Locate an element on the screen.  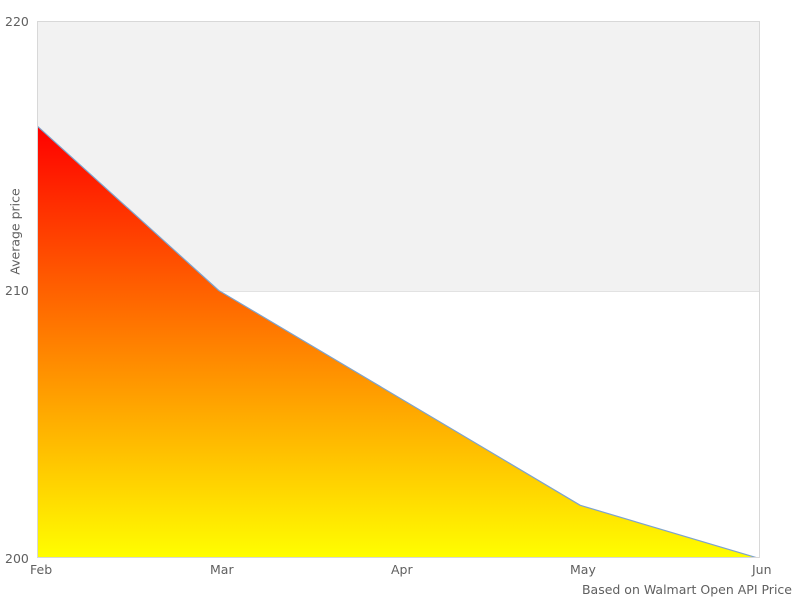
x-axis-tick-label-apr: Apr is located at coordinates (402, 569).